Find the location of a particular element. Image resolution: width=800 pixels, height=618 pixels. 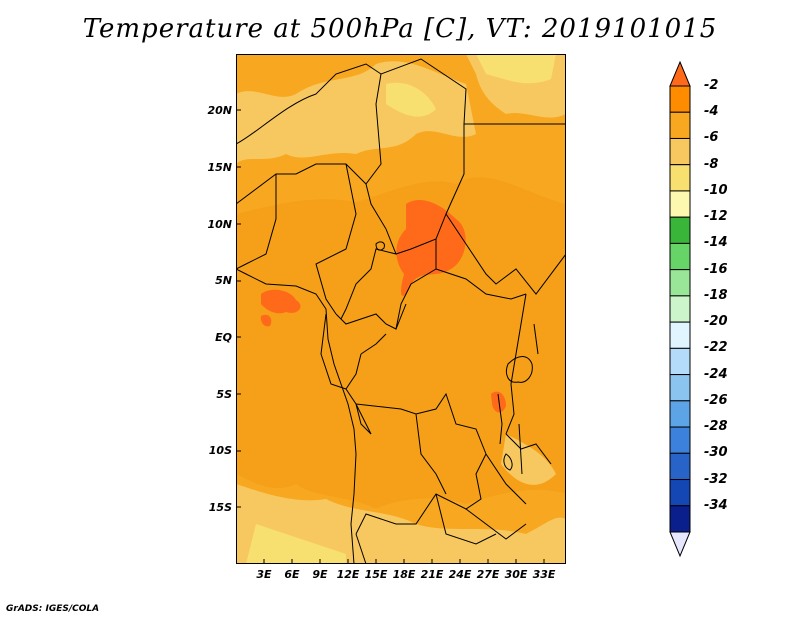

lon-label: 33E is located at coordinates (544, 574).